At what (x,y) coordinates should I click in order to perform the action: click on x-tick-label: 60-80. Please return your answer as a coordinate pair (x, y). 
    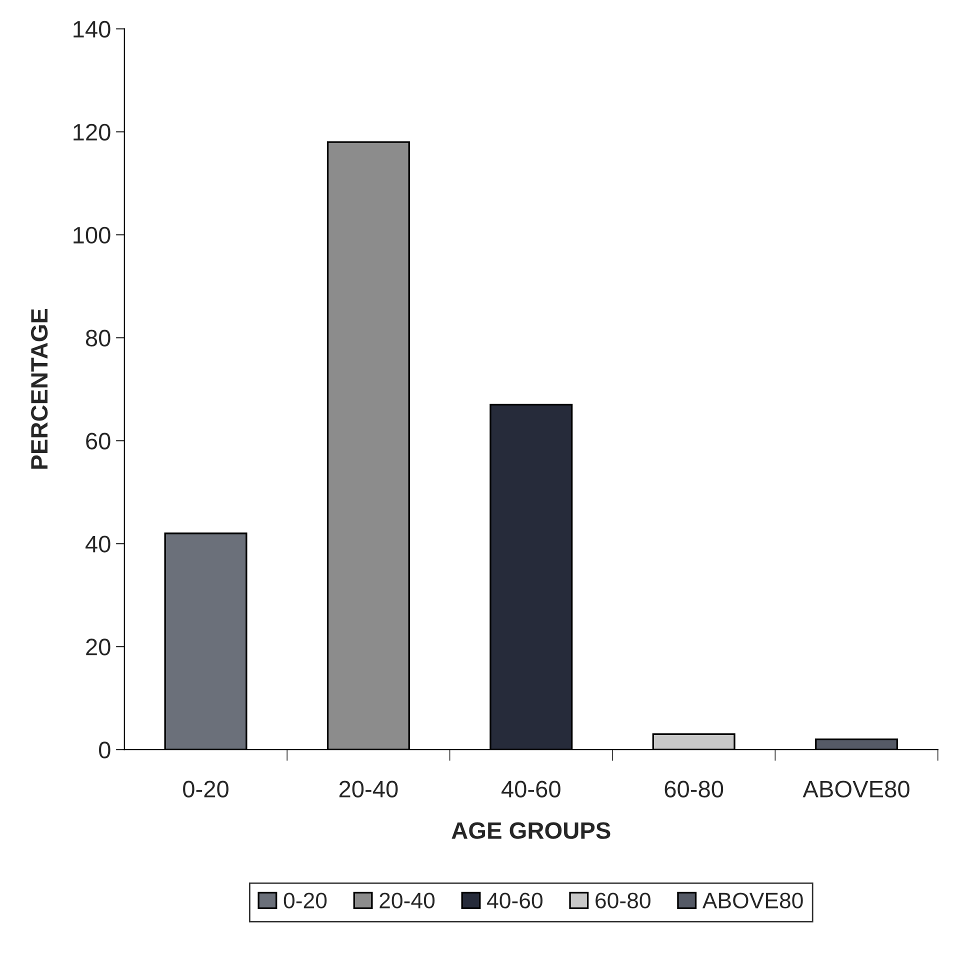
    Looking at the image, I should click on (694, 789).